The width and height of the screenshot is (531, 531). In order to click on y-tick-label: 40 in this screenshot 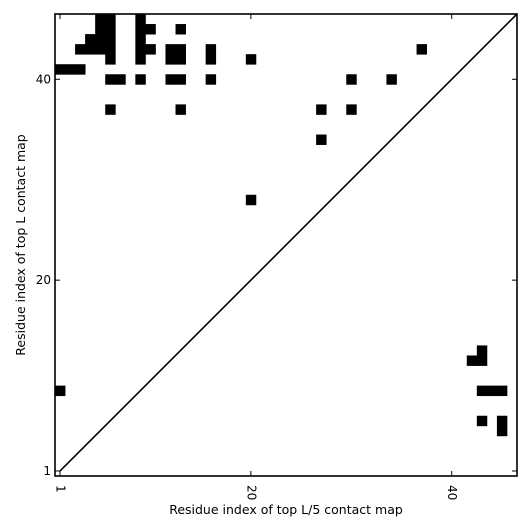, I will do `click(43, 79)`.